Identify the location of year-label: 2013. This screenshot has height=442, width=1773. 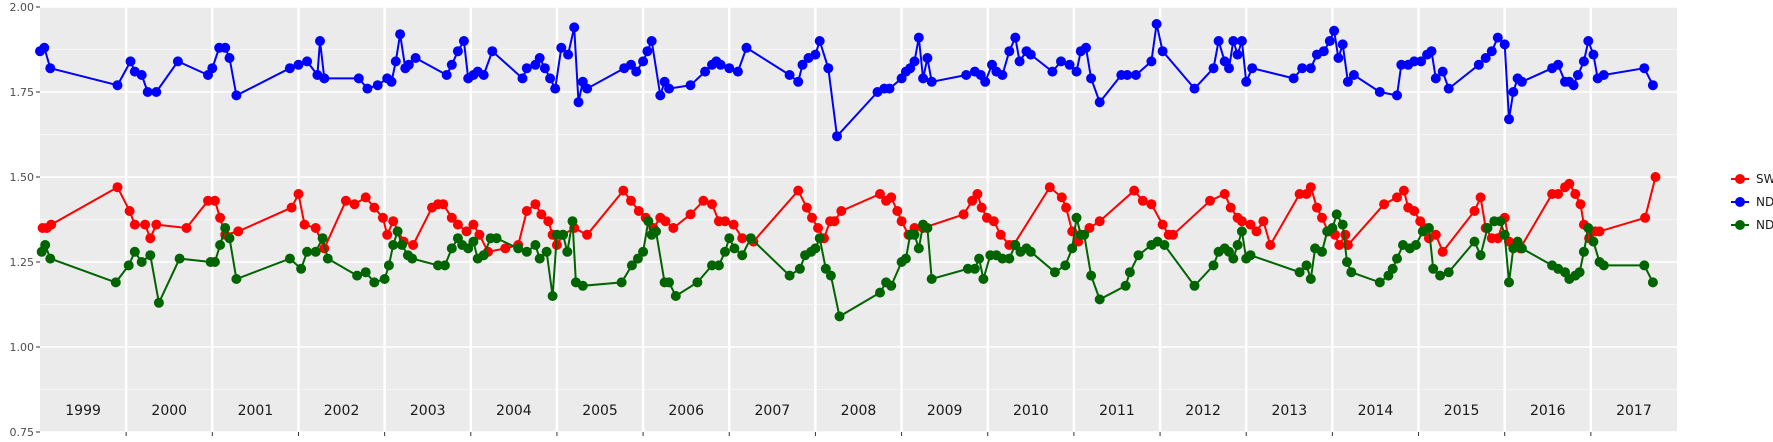
(1289, 411).